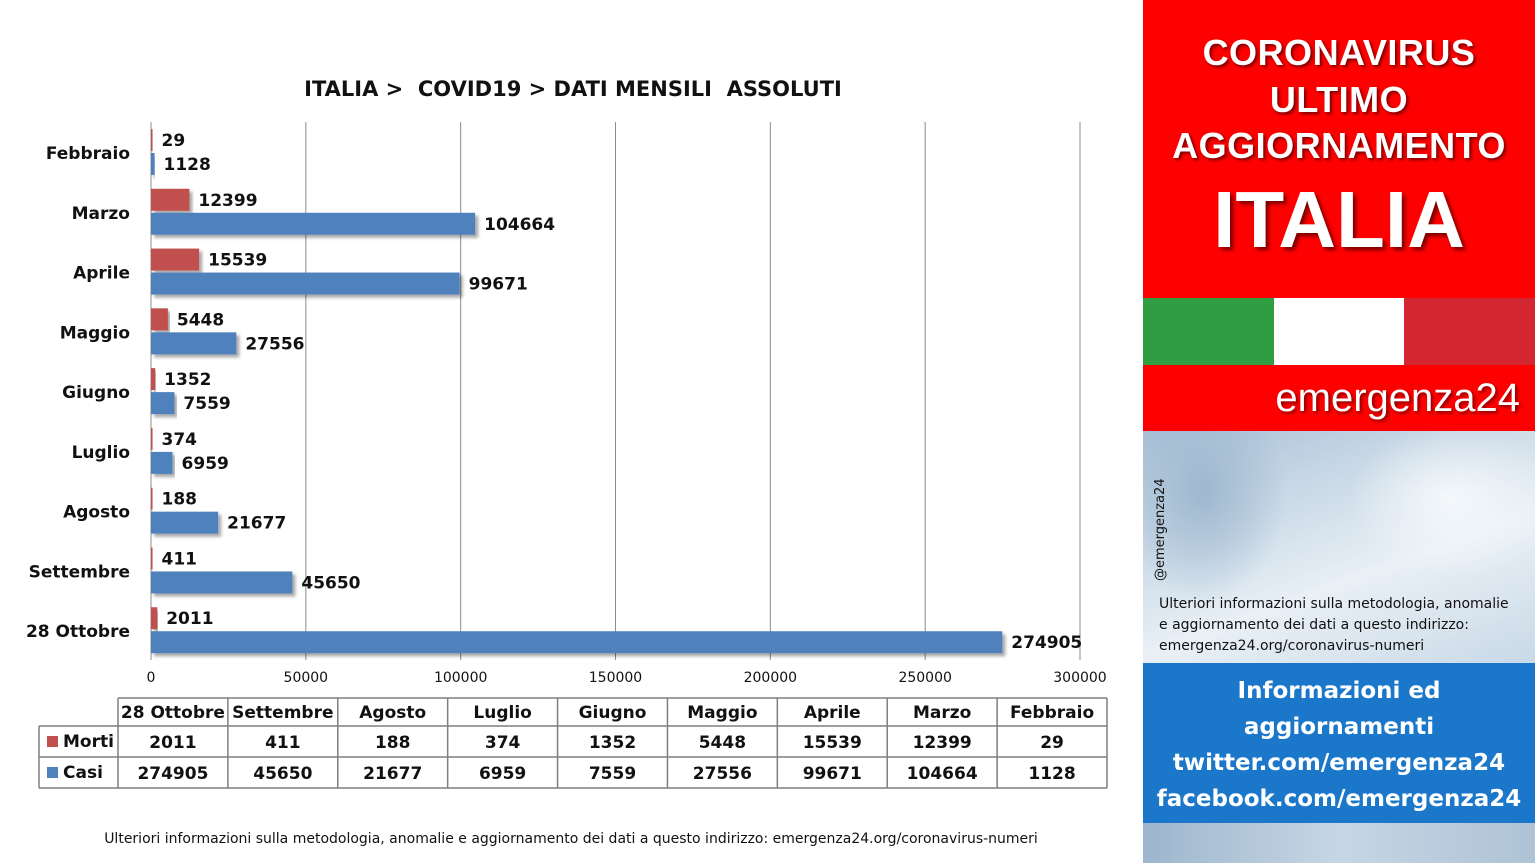  Describe the element at coordinates (206, 404) in the screenshot. I see `data-label: 7559` at that location.